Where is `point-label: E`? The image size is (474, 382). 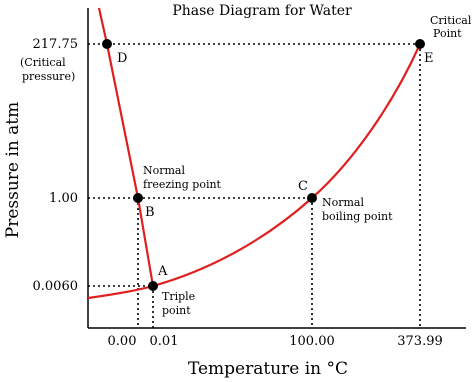
point-label: E is located at coordinates (429, 58).